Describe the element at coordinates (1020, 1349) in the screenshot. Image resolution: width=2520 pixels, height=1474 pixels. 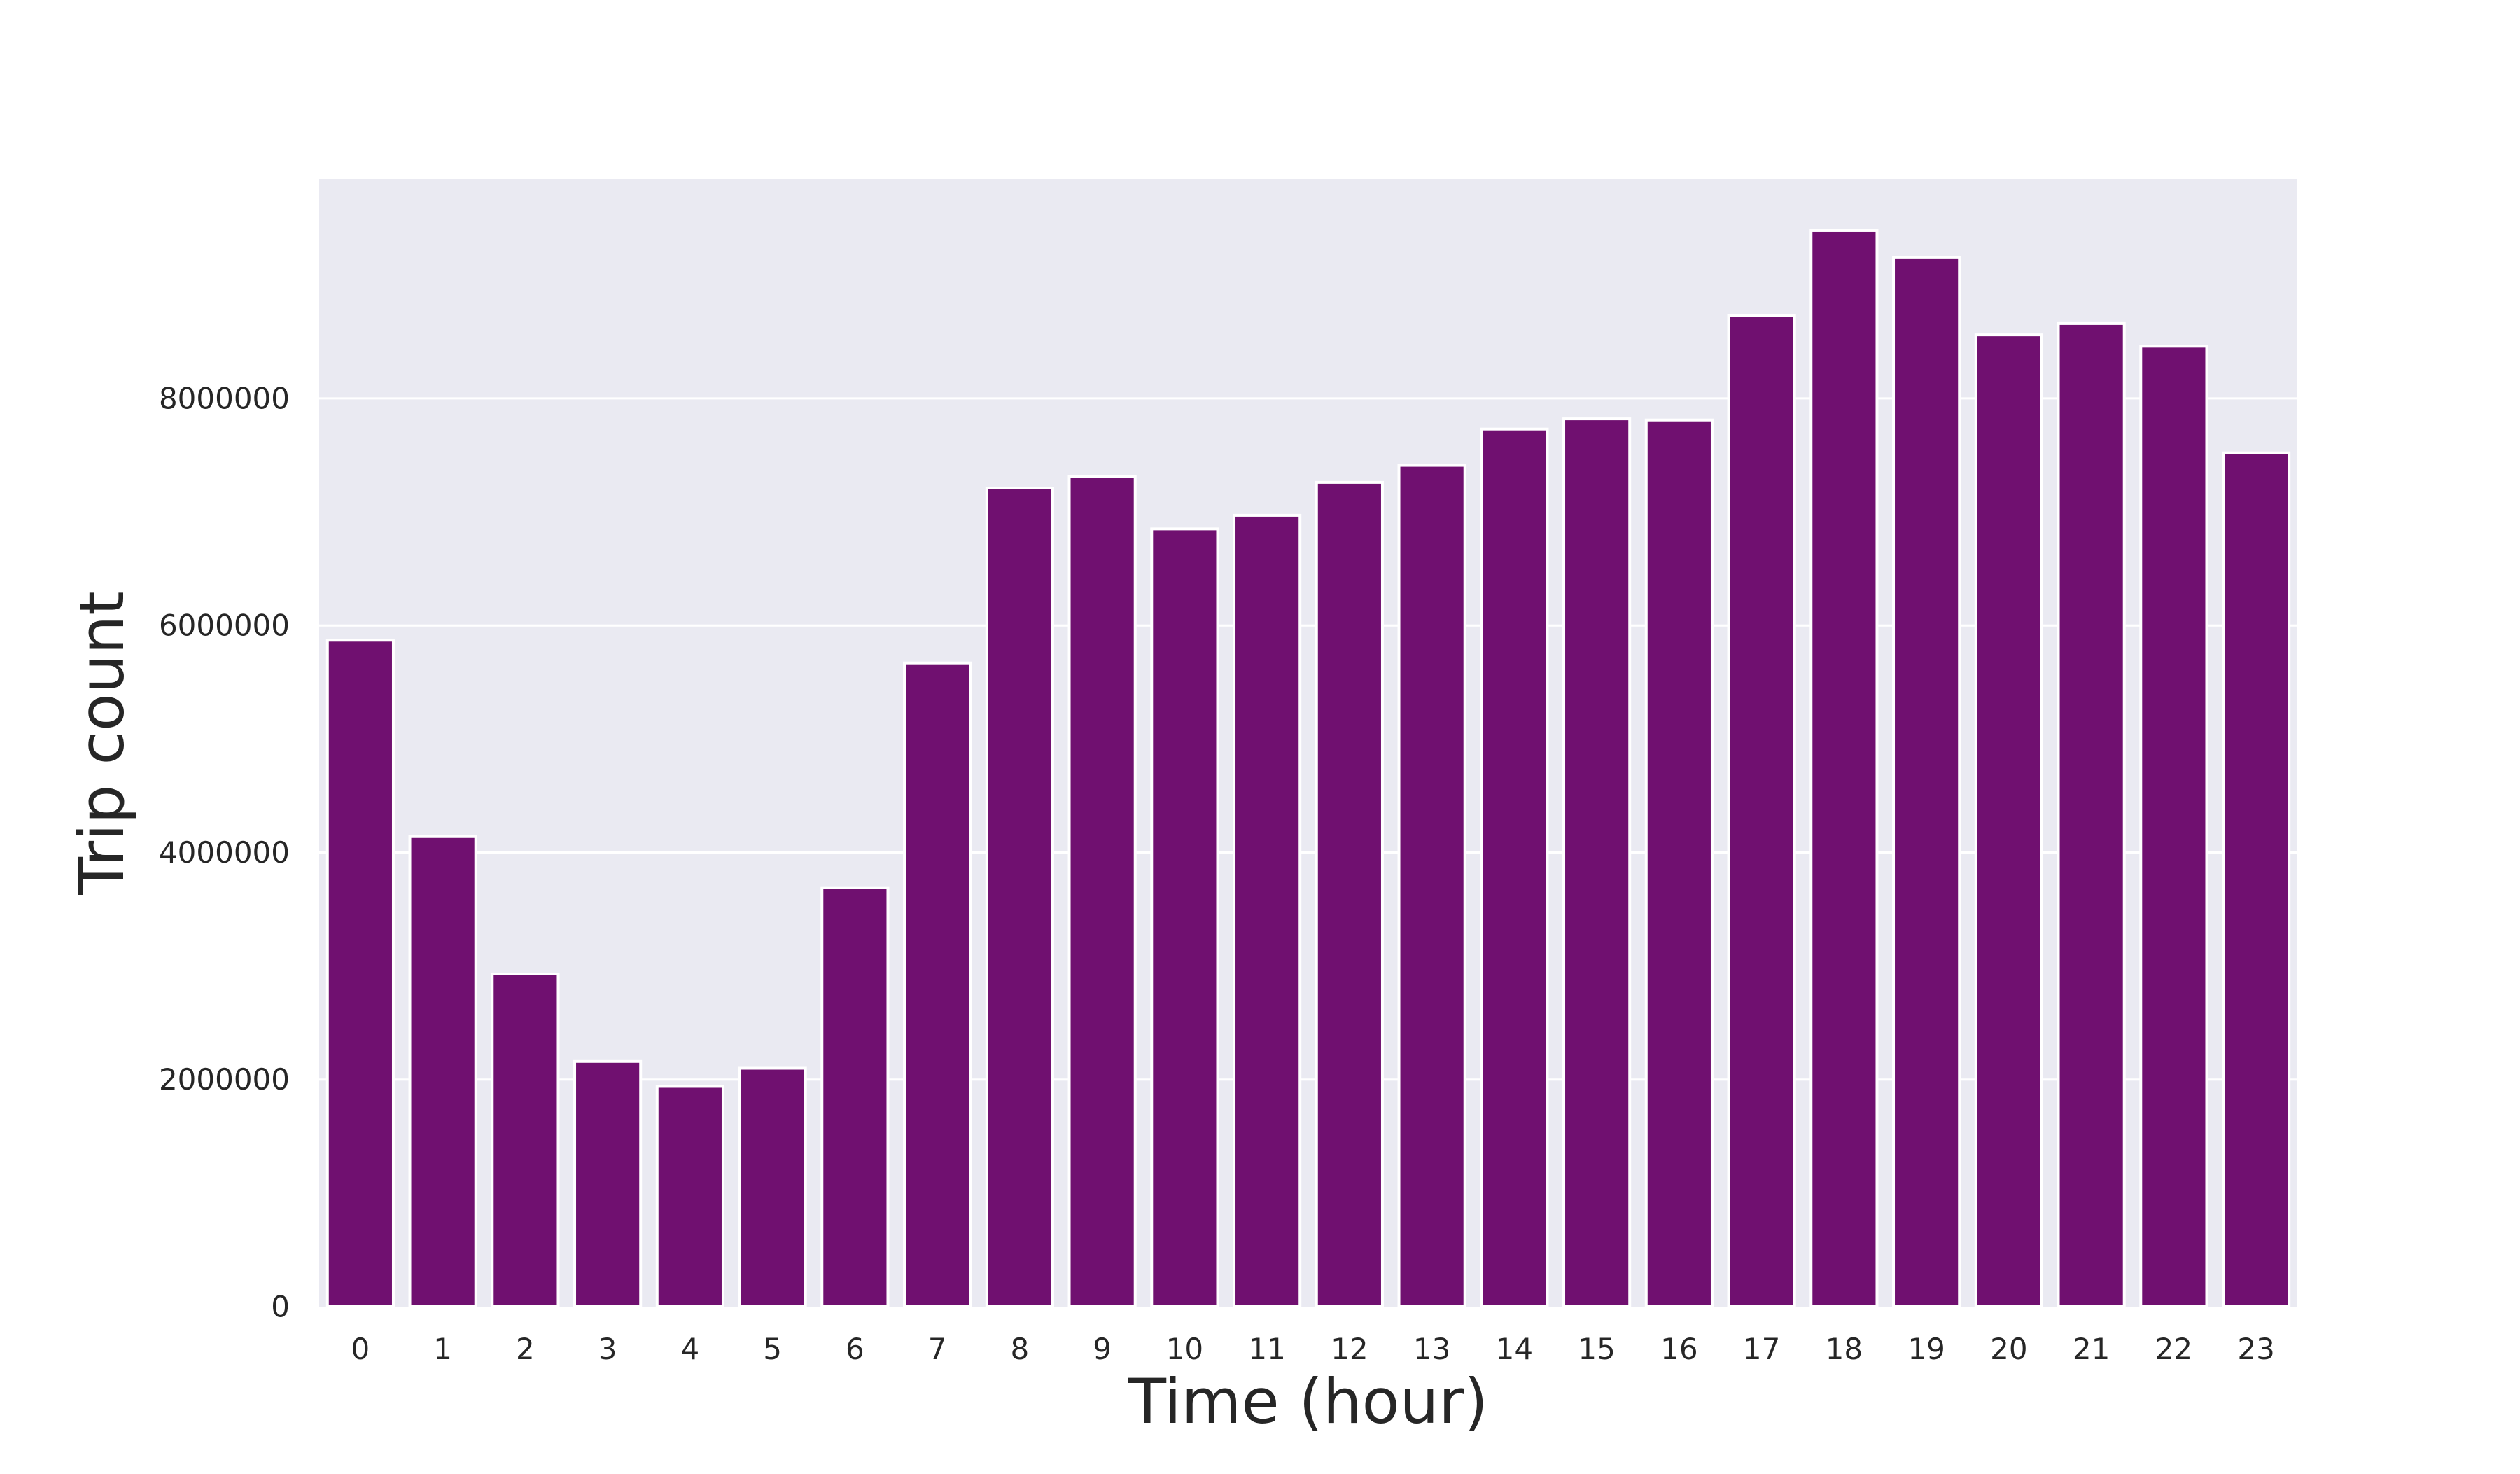
I see `x-tick-label: 8` at that location.